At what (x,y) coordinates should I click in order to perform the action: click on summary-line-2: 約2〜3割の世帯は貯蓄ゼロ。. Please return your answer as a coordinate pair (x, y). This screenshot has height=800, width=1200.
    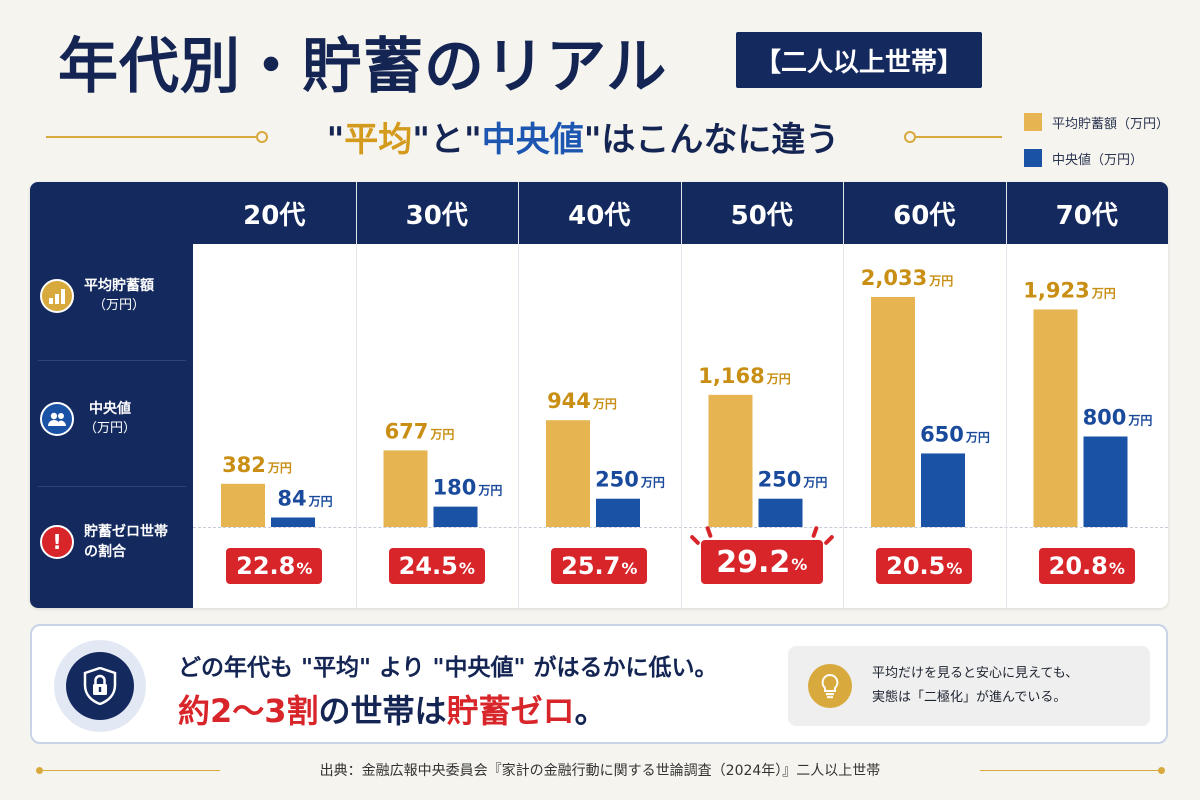
    Looking at the image, I should click on (392, 709).